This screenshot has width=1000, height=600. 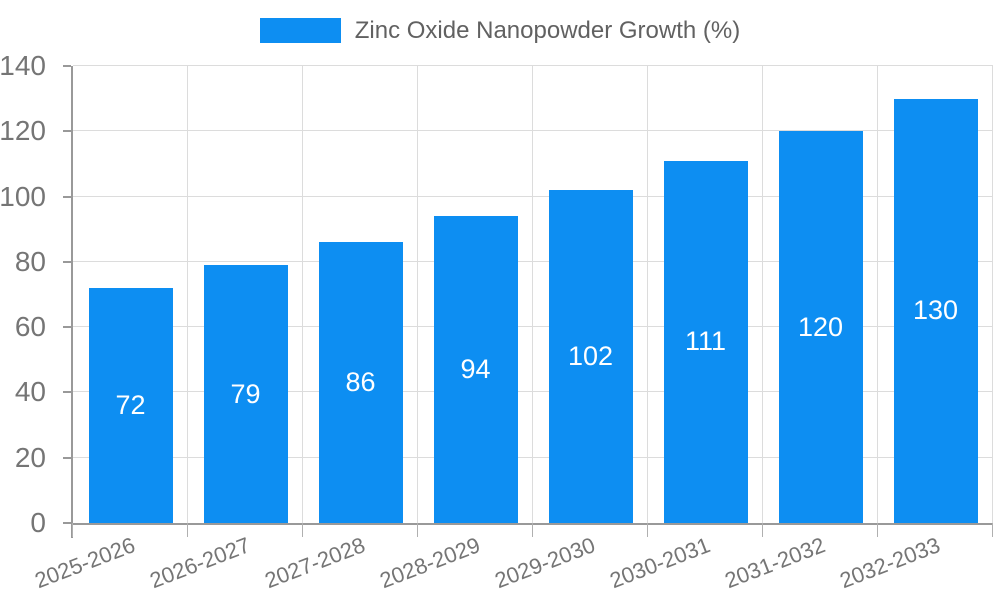 I want to click on legend-label: Zinc Oxide Nanopowder Growth (%), so click(x=547, y=30).